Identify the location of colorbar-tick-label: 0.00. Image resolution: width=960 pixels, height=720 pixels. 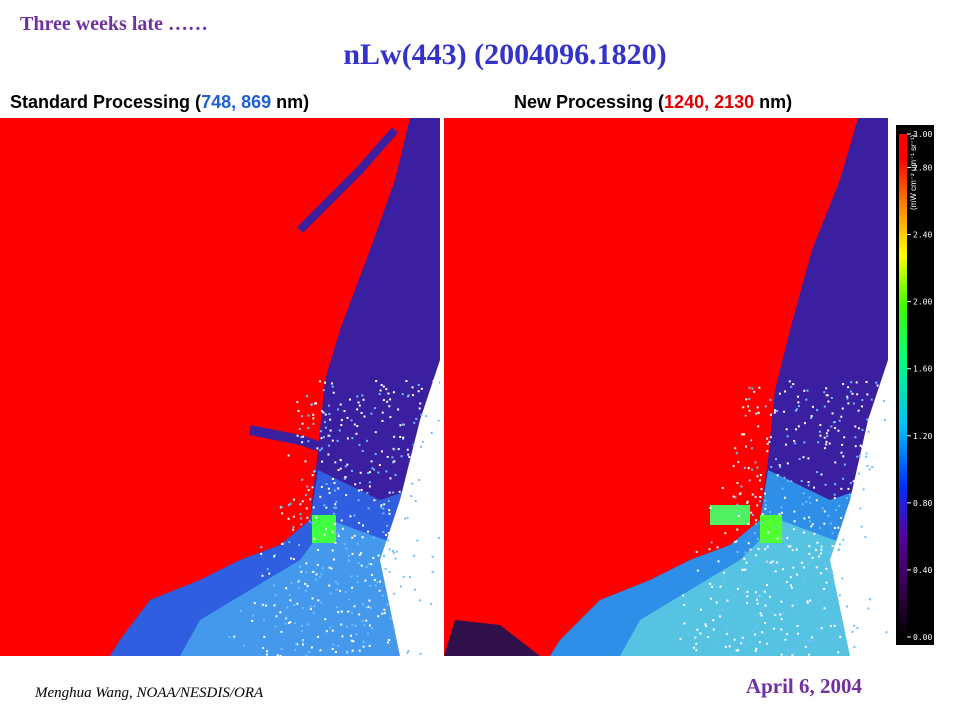
(922, 637).